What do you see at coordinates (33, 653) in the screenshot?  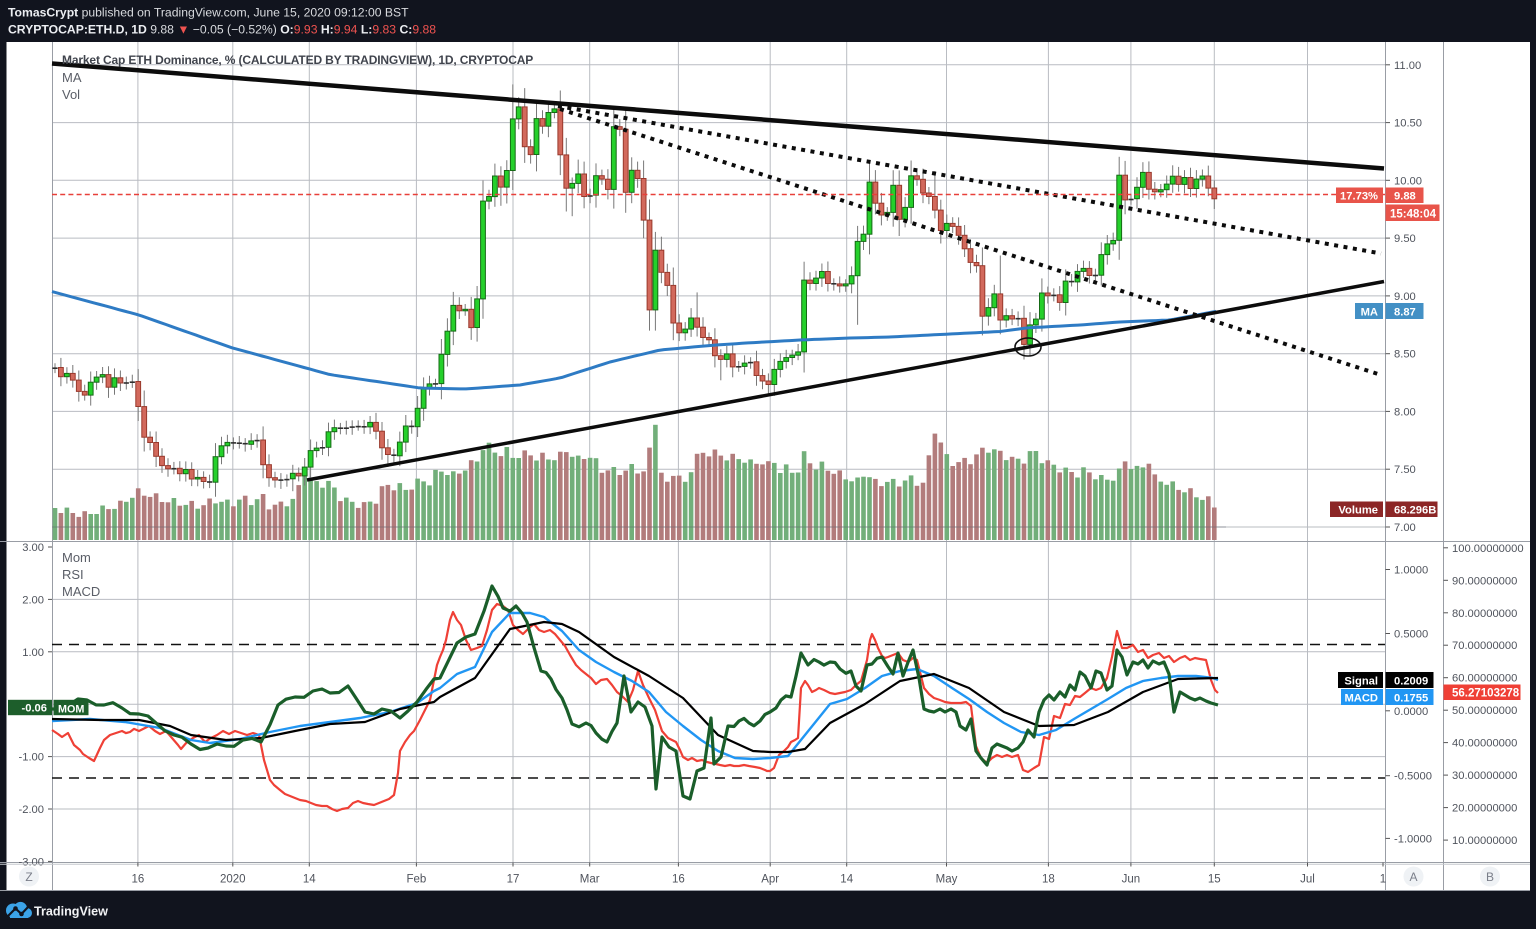 I see `svg-text: 1.00` at bounding box center [33, 653].